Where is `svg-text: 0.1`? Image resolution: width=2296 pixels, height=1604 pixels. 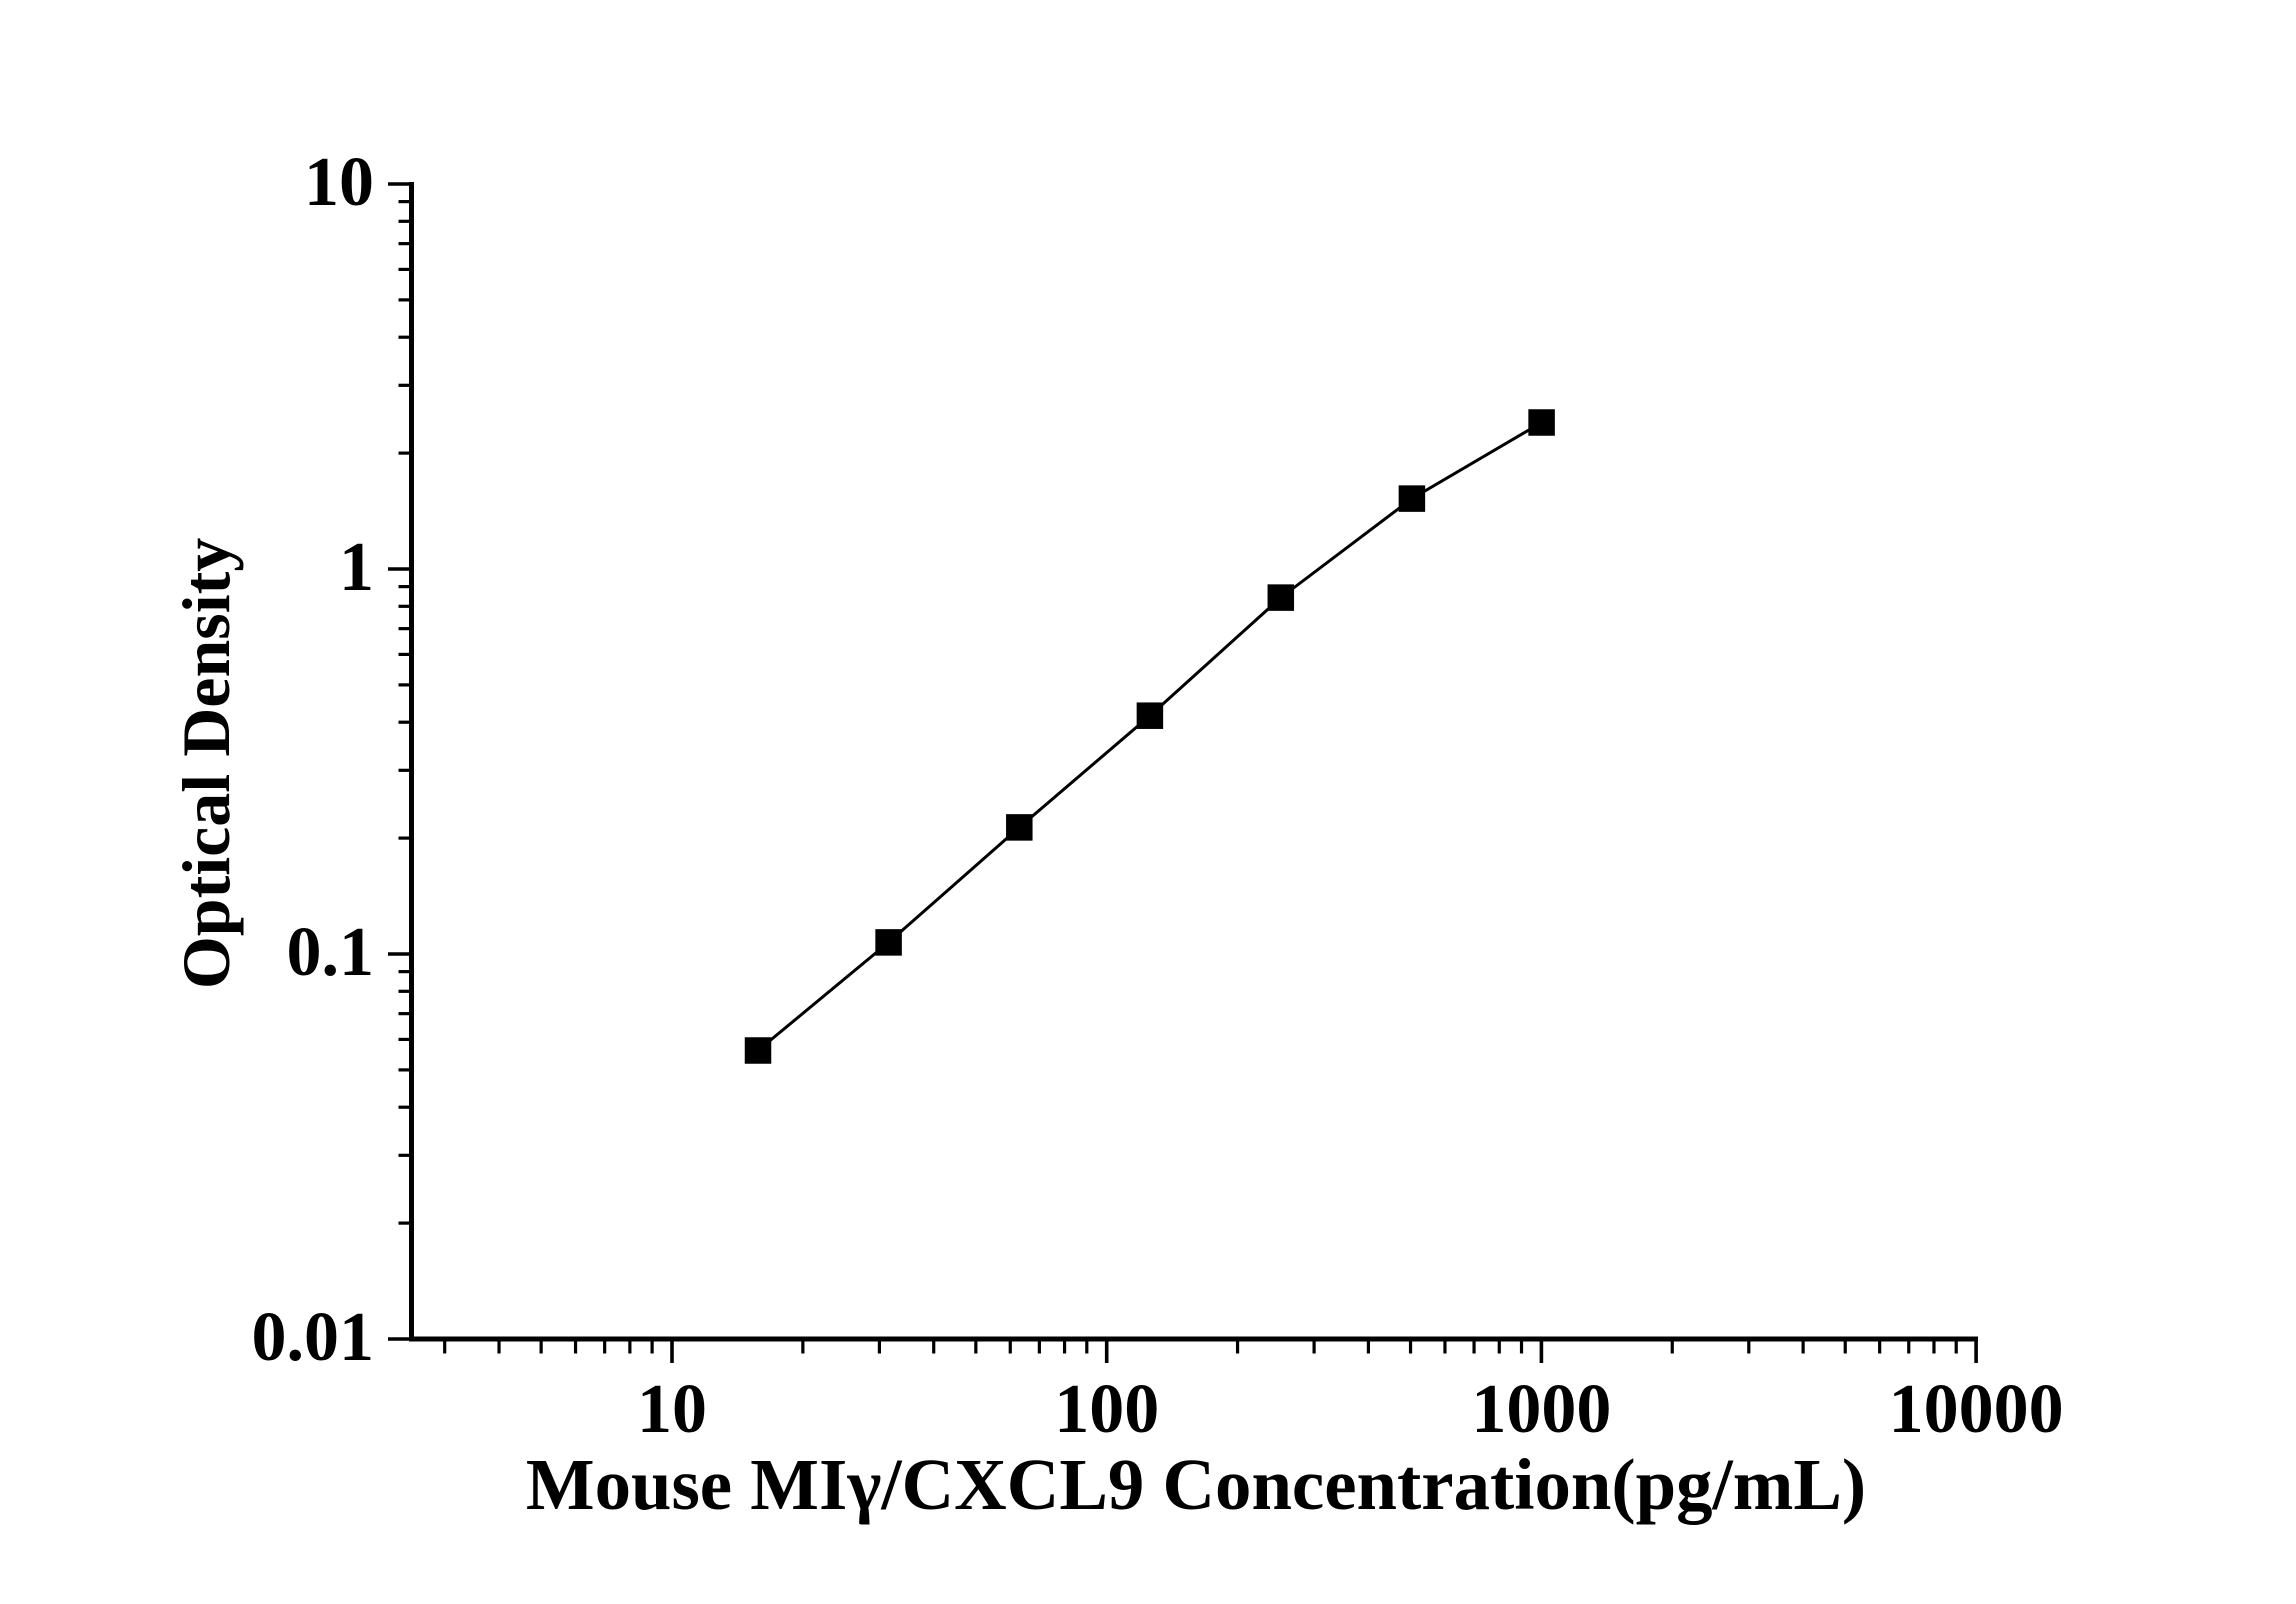 svg-text: 0.1 is located at coordinates (331, 952).